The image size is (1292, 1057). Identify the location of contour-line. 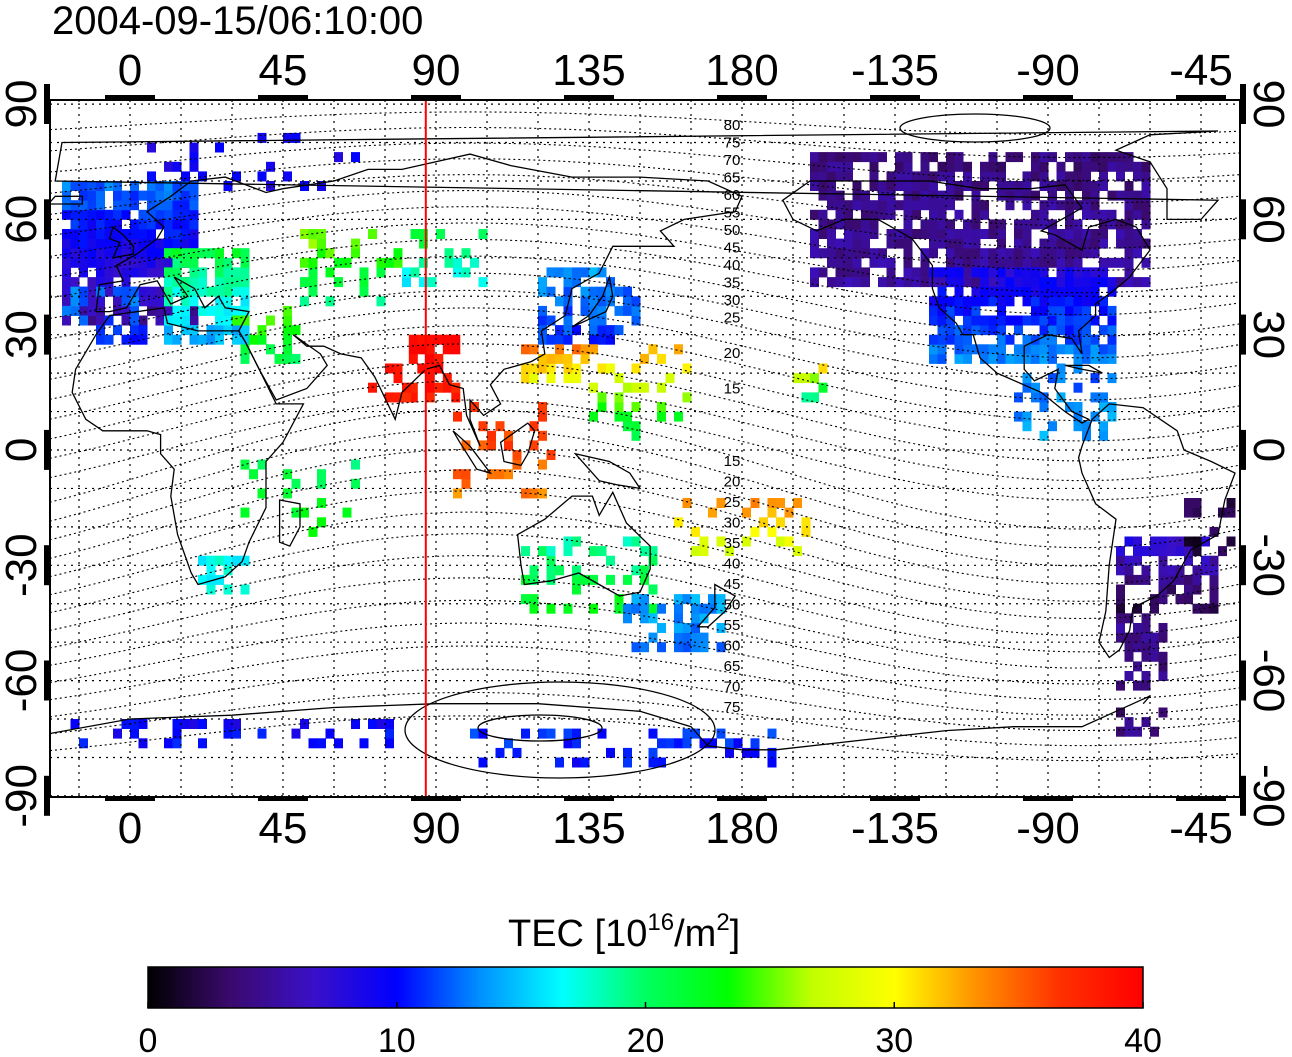
(645, 411).